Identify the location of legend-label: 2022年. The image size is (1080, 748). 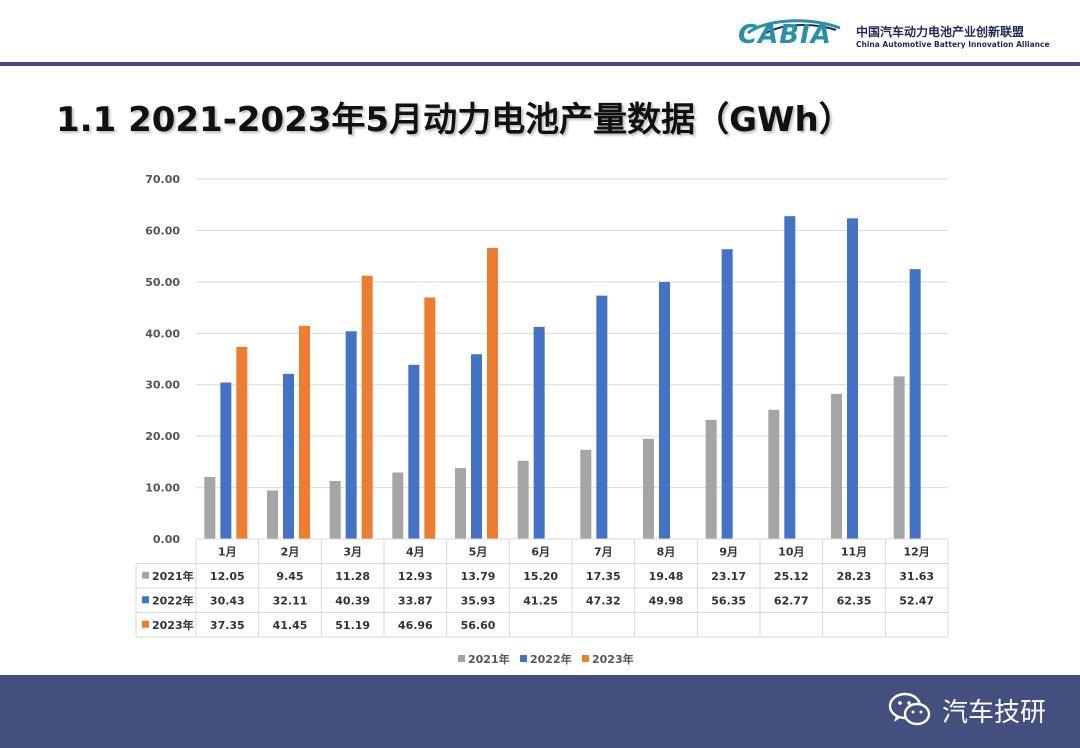
(551, 659).